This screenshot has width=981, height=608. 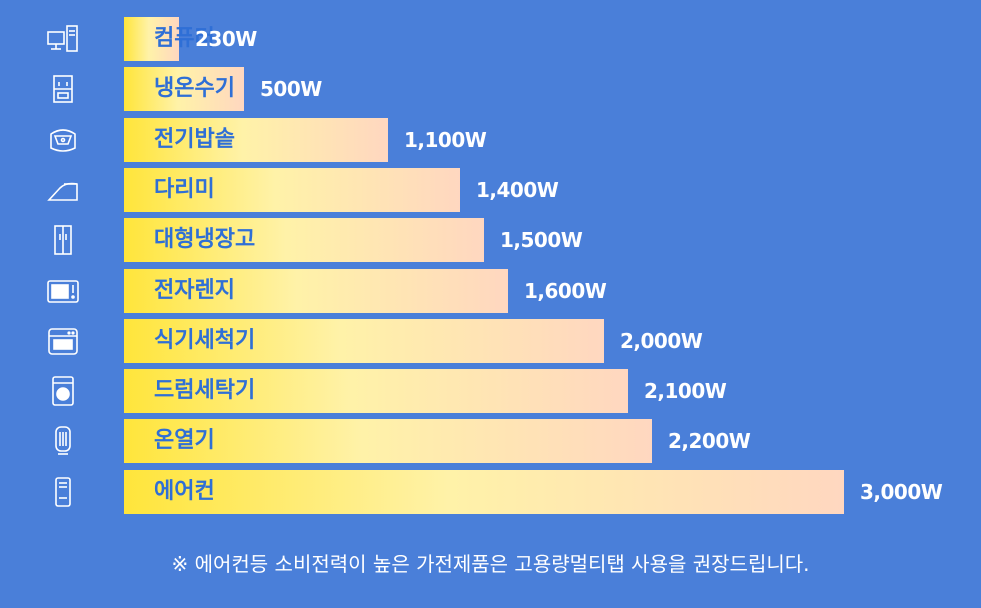 I want to click on footnote: ※ 에어컨등 소비전력이 높은 가전제품은 고용량멀티탭 사용을 권장드립니다., so click(x=490, y=564).